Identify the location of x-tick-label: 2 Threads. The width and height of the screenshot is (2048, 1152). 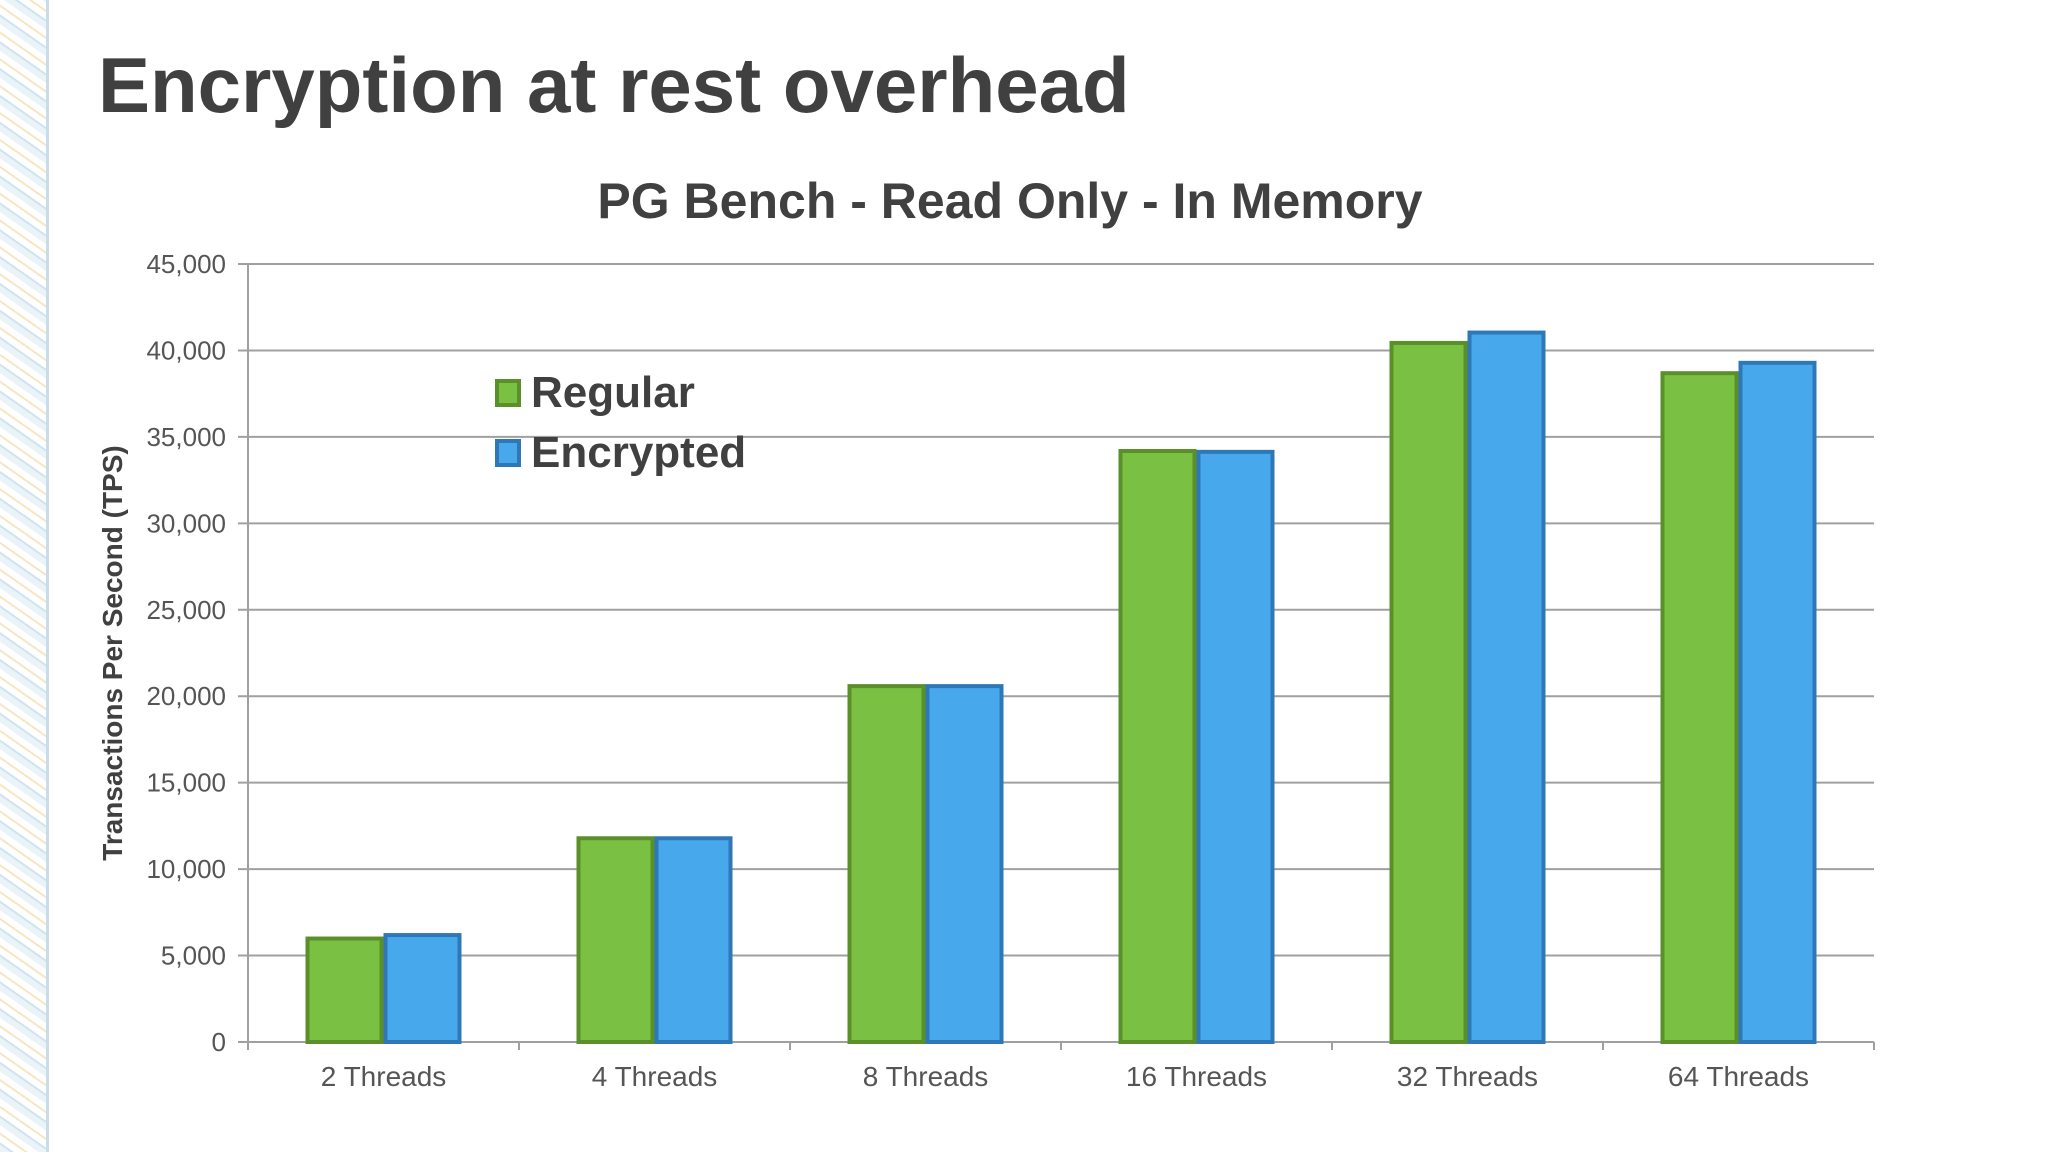
(384, 1076).